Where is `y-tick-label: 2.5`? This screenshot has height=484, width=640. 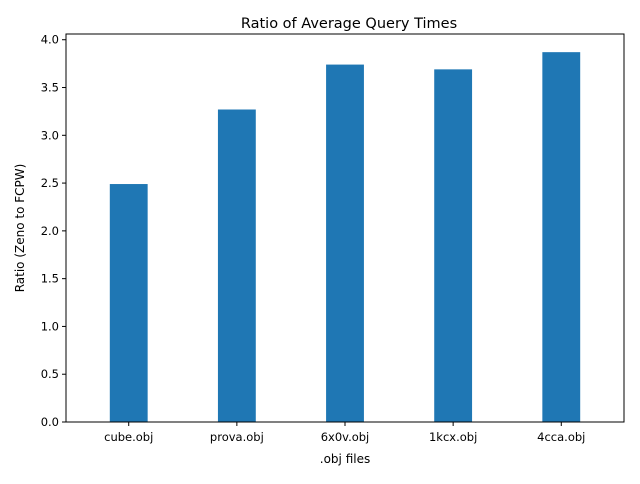
y-tick-label: 2.5 is located at coordinates (50, 183).